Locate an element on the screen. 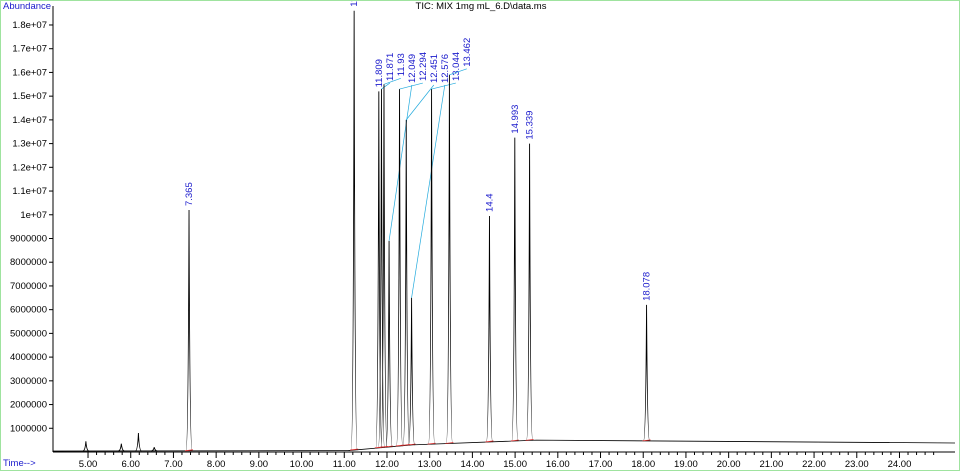 The width and height of the screenshot is (960, 471). x-tick-label: 21.00 is located at coordinates (771, 464).